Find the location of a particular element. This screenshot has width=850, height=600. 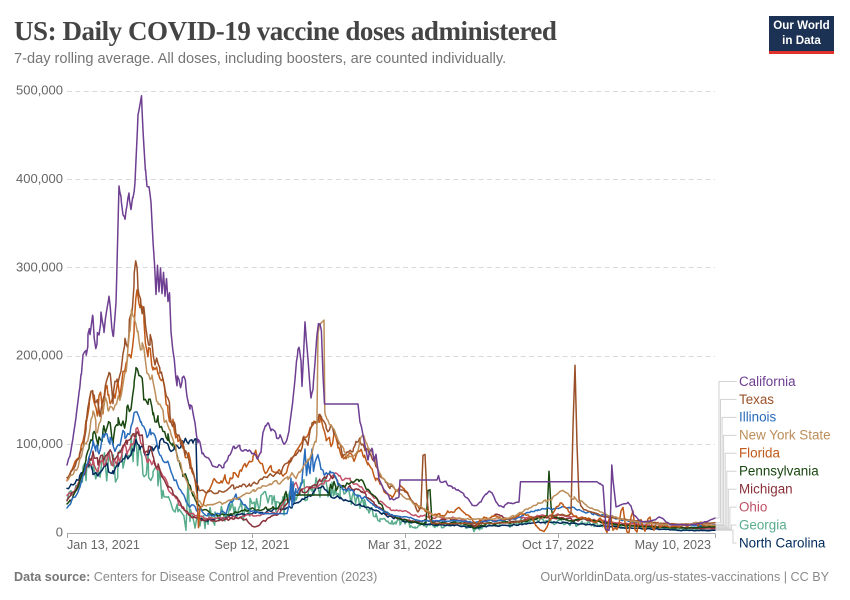

svg-text: 0 is located at coordinates (59, 531).